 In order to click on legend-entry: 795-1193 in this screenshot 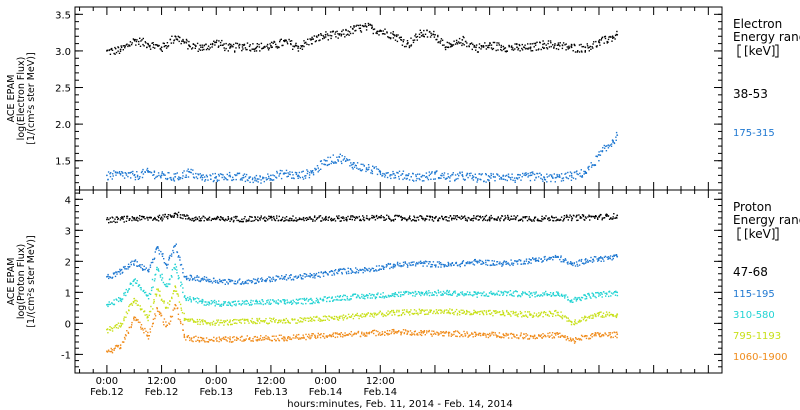, I will do `click(757, 336)`.